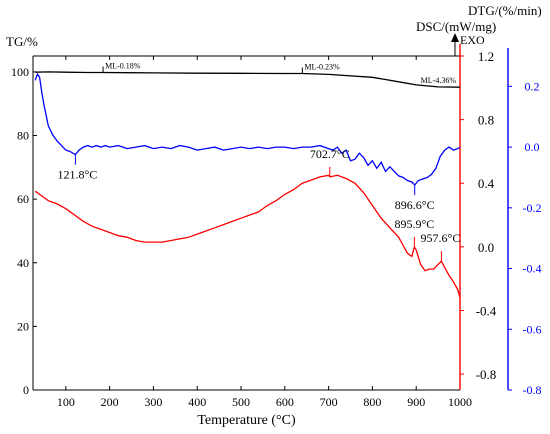  I want to click on dsc-tick-label: 0.0, so click(486, 247).